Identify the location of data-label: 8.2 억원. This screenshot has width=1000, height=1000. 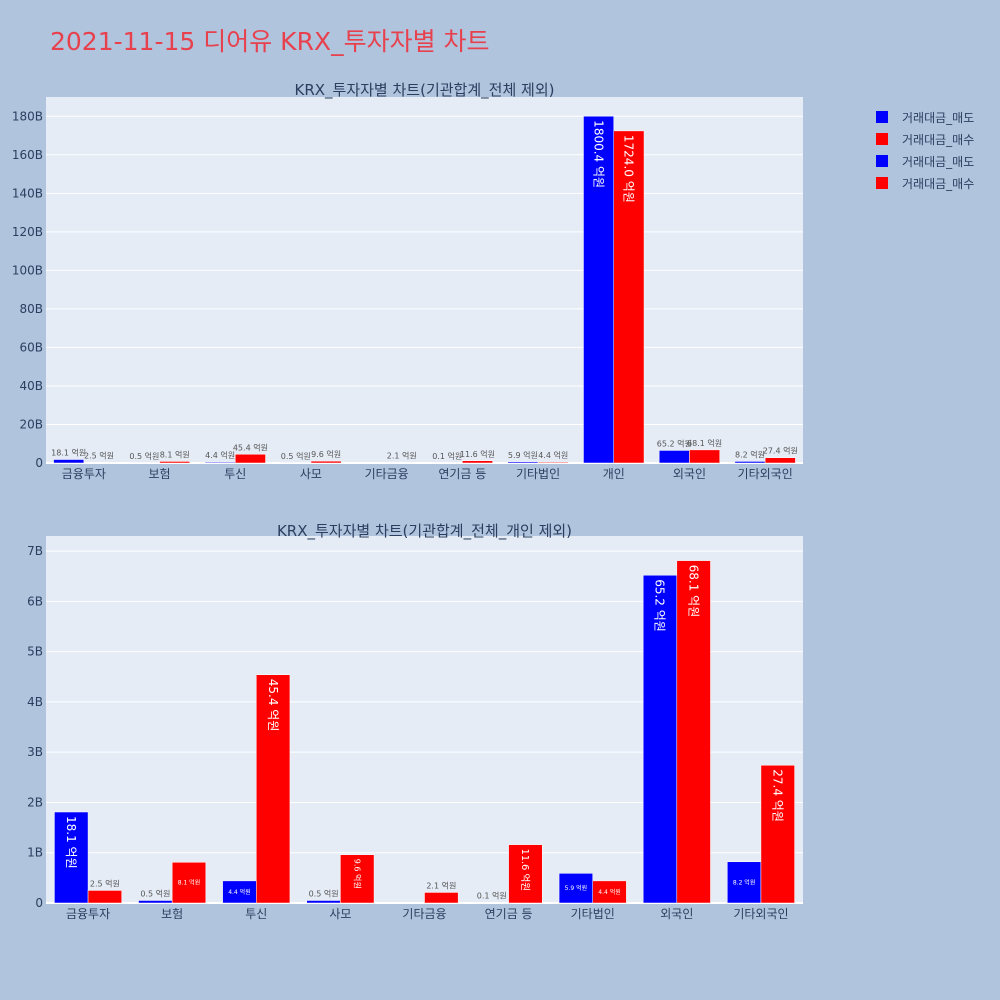
(750, 454).